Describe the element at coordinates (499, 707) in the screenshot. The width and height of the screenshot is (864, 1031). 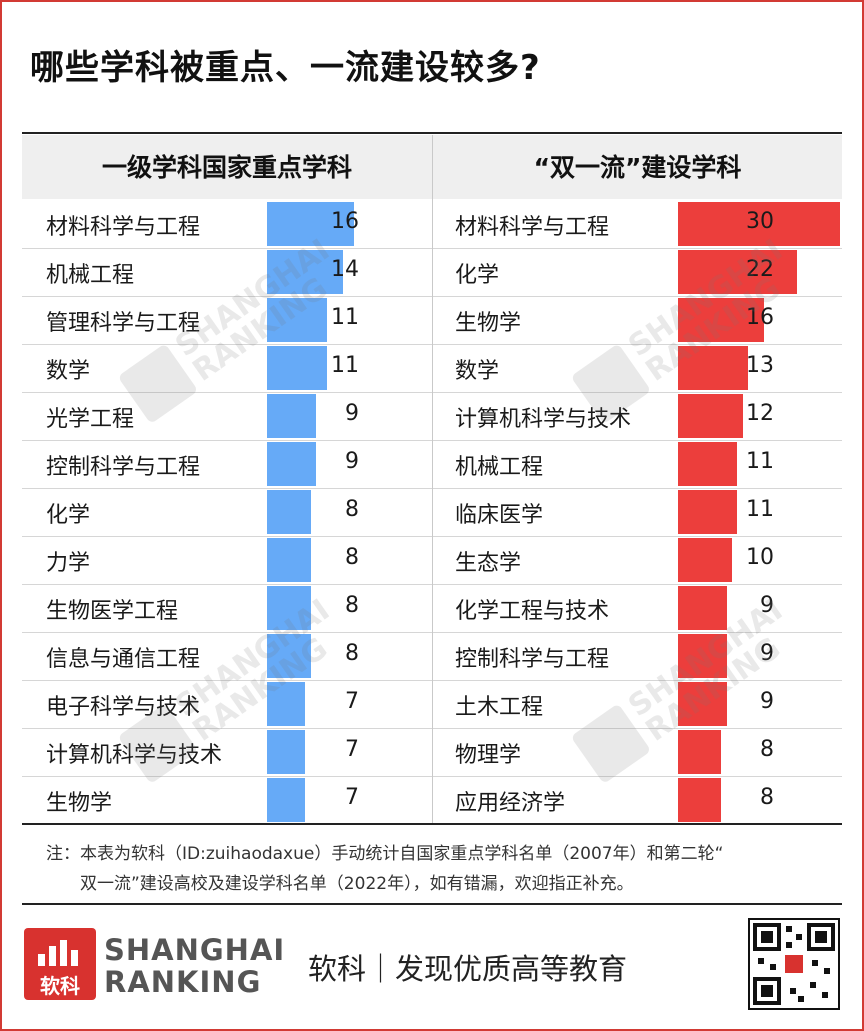
I see `right-category-label: 土木工程` at that location.